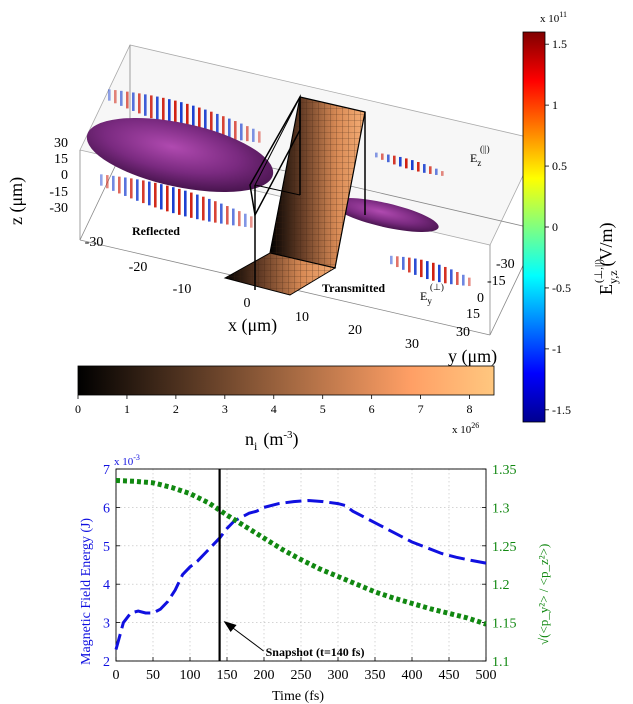 Image resolution: width=633 pixels, height=704 pixels. I want to click on density-colorbar: 0 1 2 3 4 5 6 7 8 x 1026 ni (m-3), so click(285, 409).